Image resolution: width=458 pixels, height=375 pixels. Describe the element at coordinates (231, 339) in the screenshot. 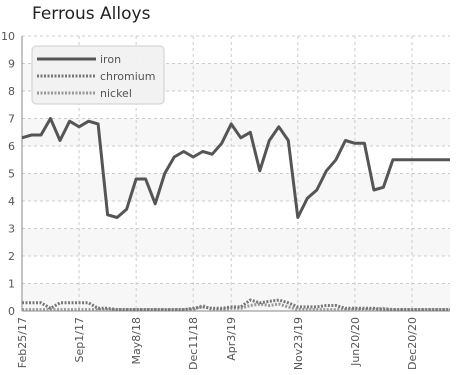

I see `x-tick-label: Apr3/19` at that location.